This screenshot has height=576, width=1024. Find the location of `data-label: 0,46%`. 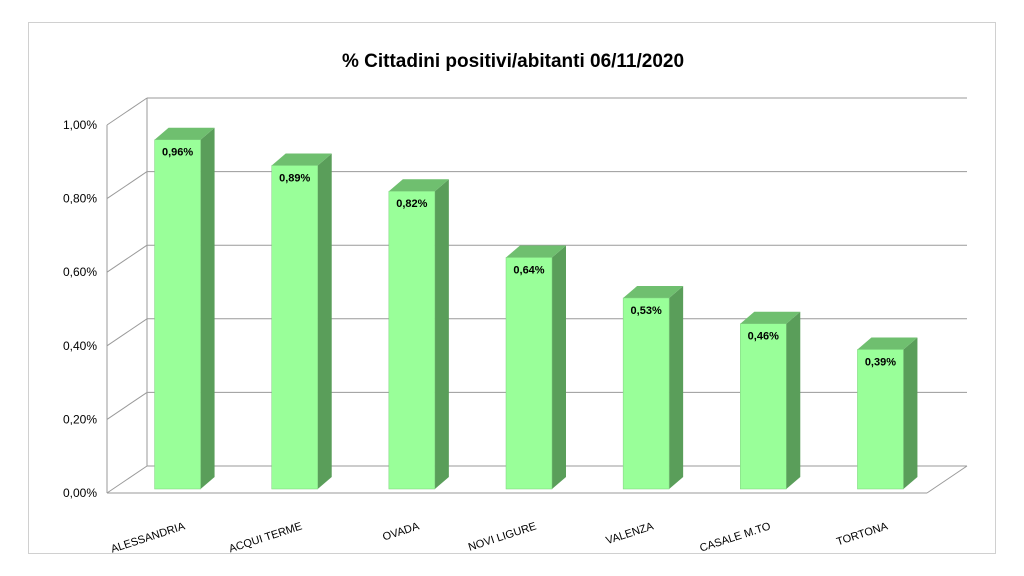

data-label: 0,46% is located at coordinates (763, 337).